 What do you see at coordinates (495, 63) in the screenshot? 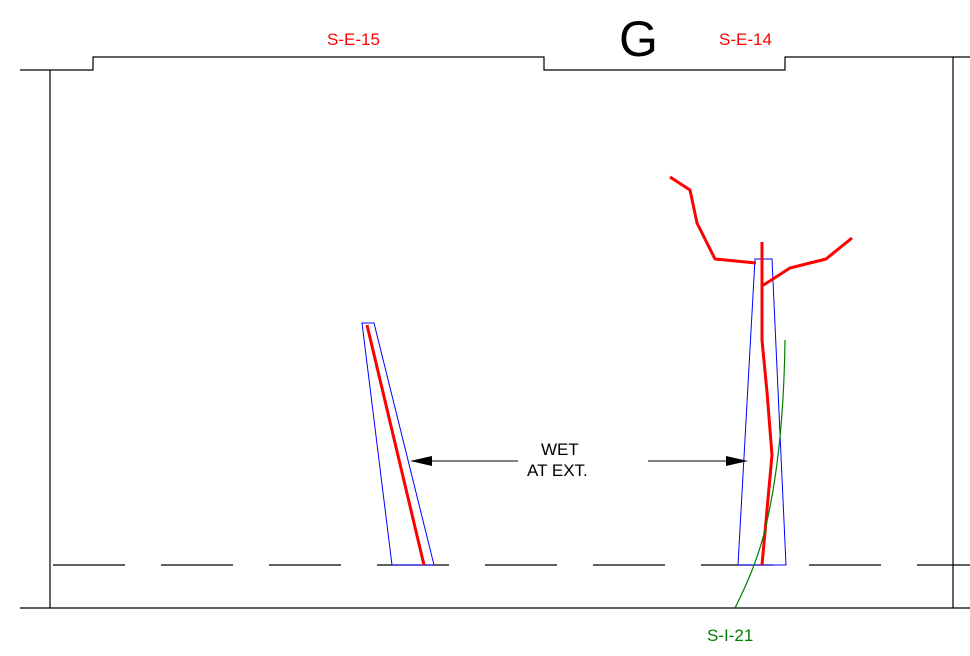
I see `parapet-outline` at bounding box center [495, 63].